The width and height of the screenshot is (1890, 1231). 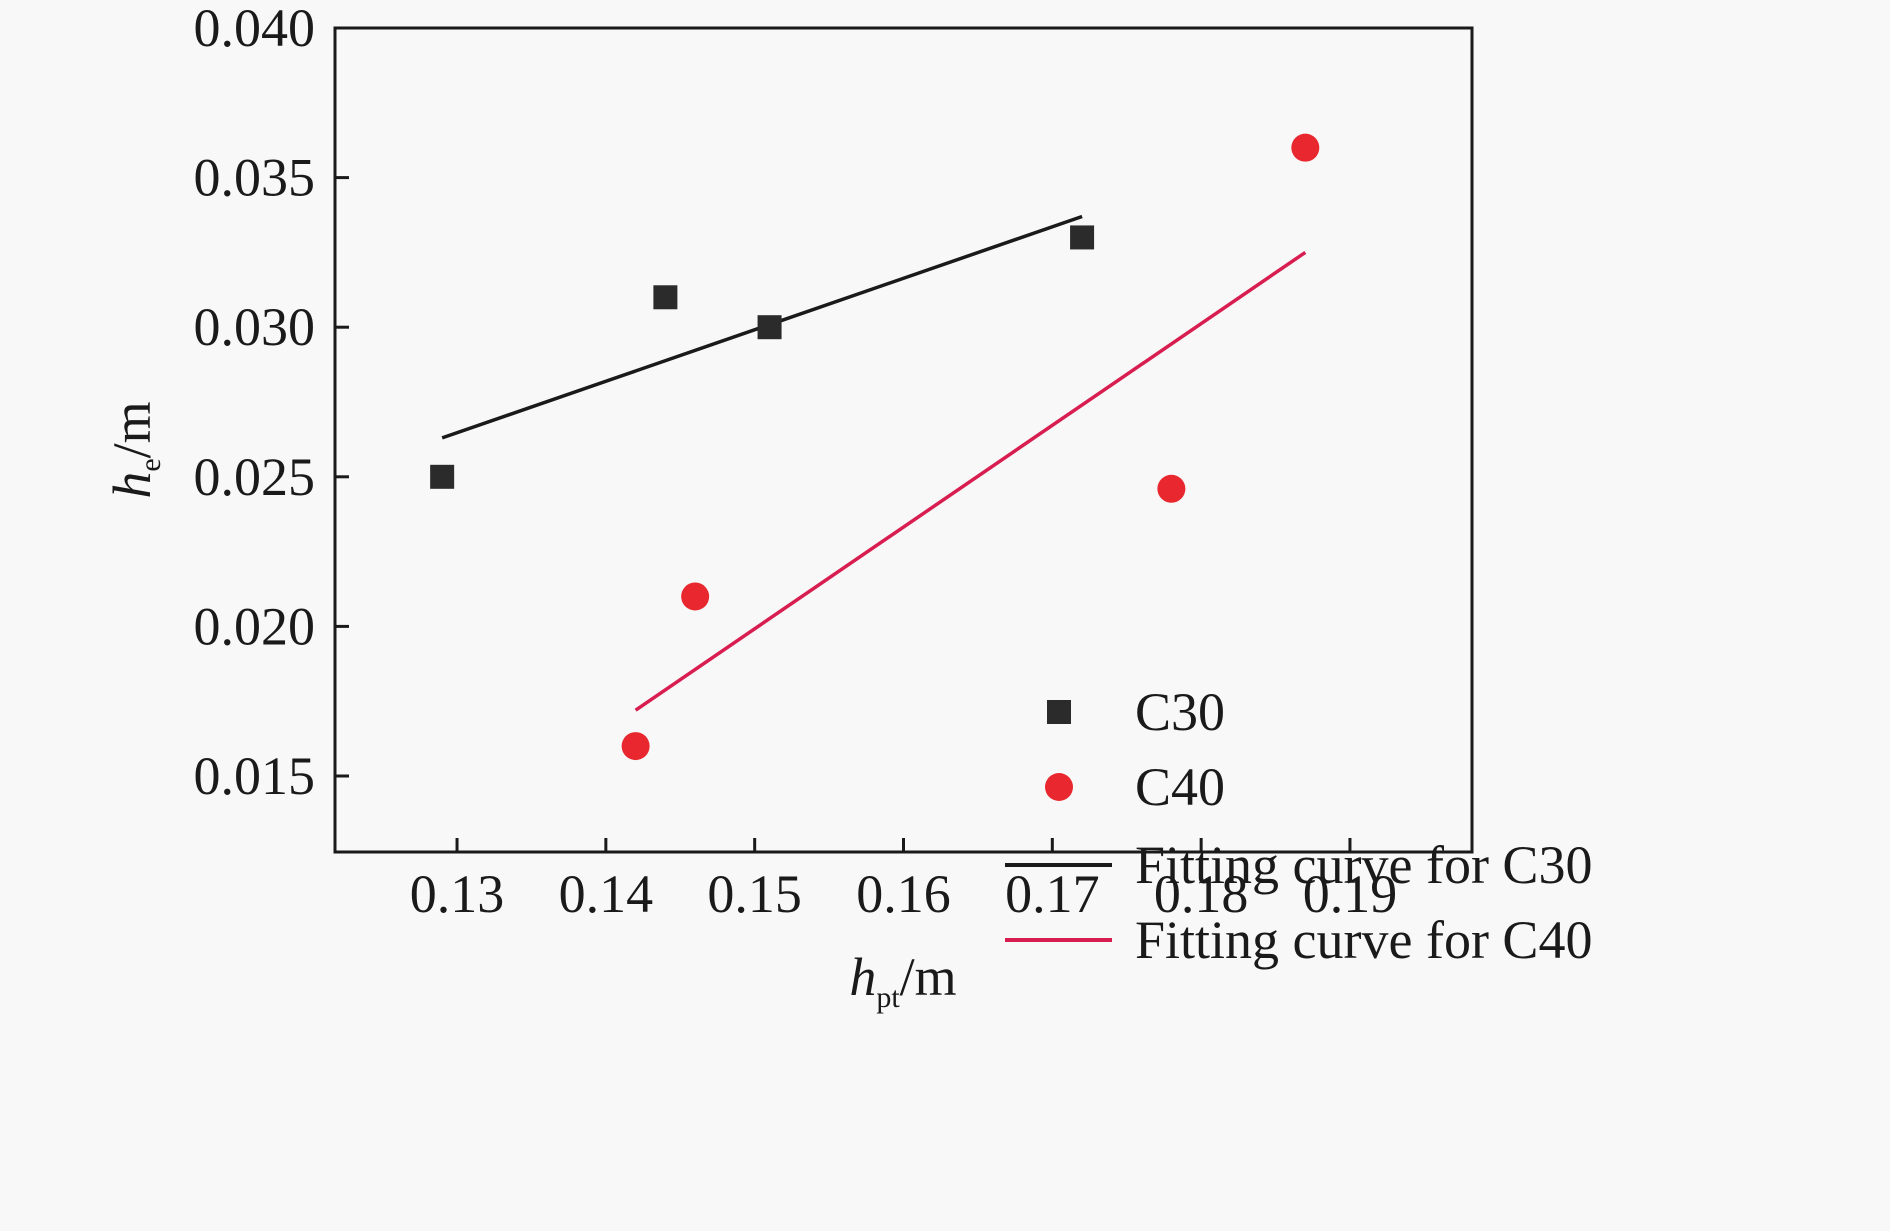 I want to click on y-axis-title: he/m, so click(x=134, y=449).